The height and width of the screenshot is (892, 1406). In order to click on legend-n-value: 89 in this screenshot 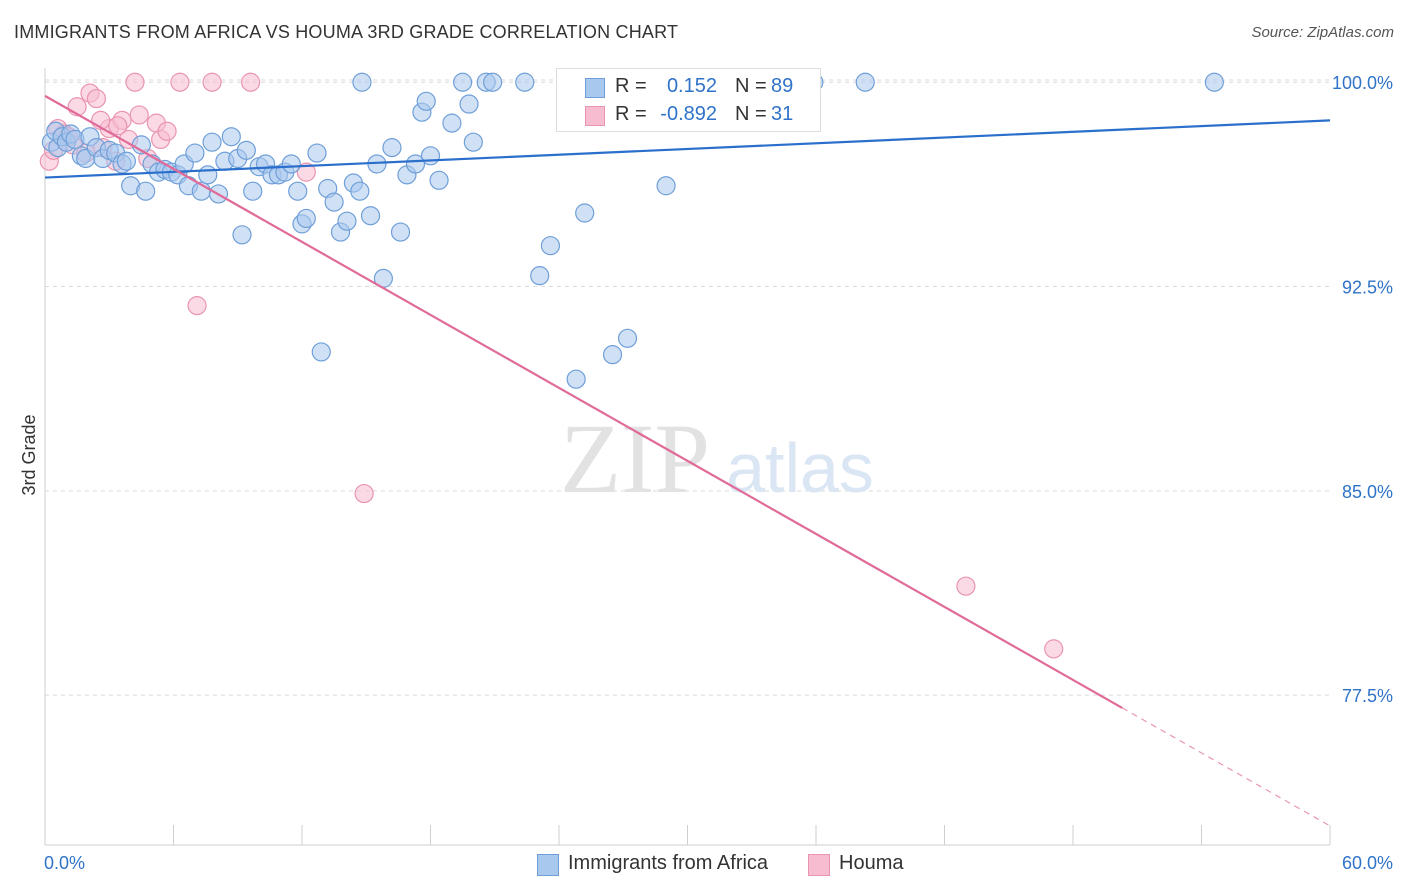, I will do `click(782, 86)`.